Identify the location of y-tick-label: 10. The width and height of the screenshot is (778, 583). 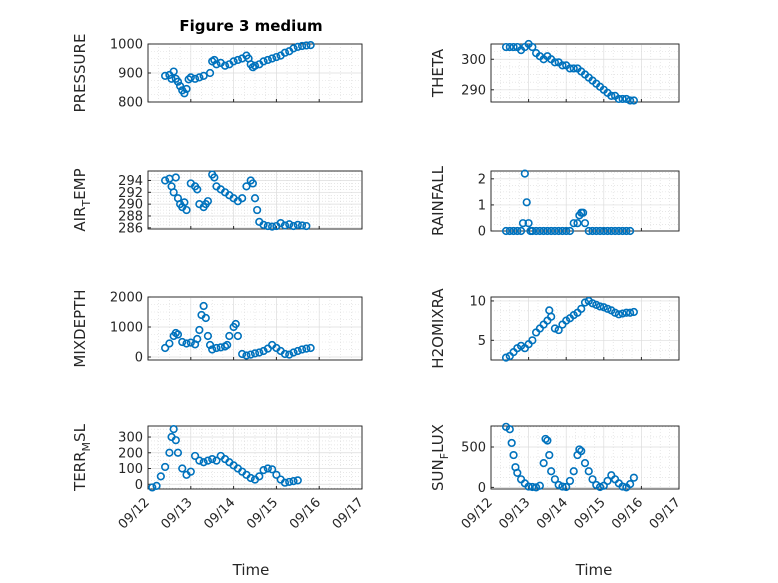
(477, 301).